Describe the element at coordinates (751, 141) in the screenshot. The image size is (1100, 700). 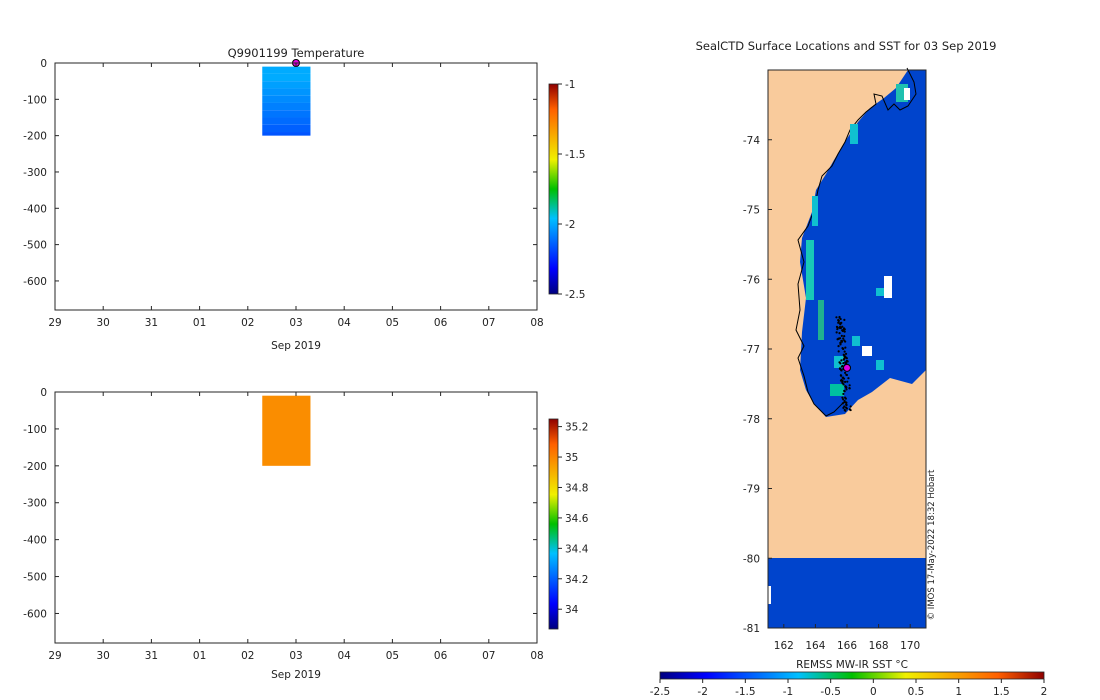
I see `map-y-tick-label: -74` at that location.